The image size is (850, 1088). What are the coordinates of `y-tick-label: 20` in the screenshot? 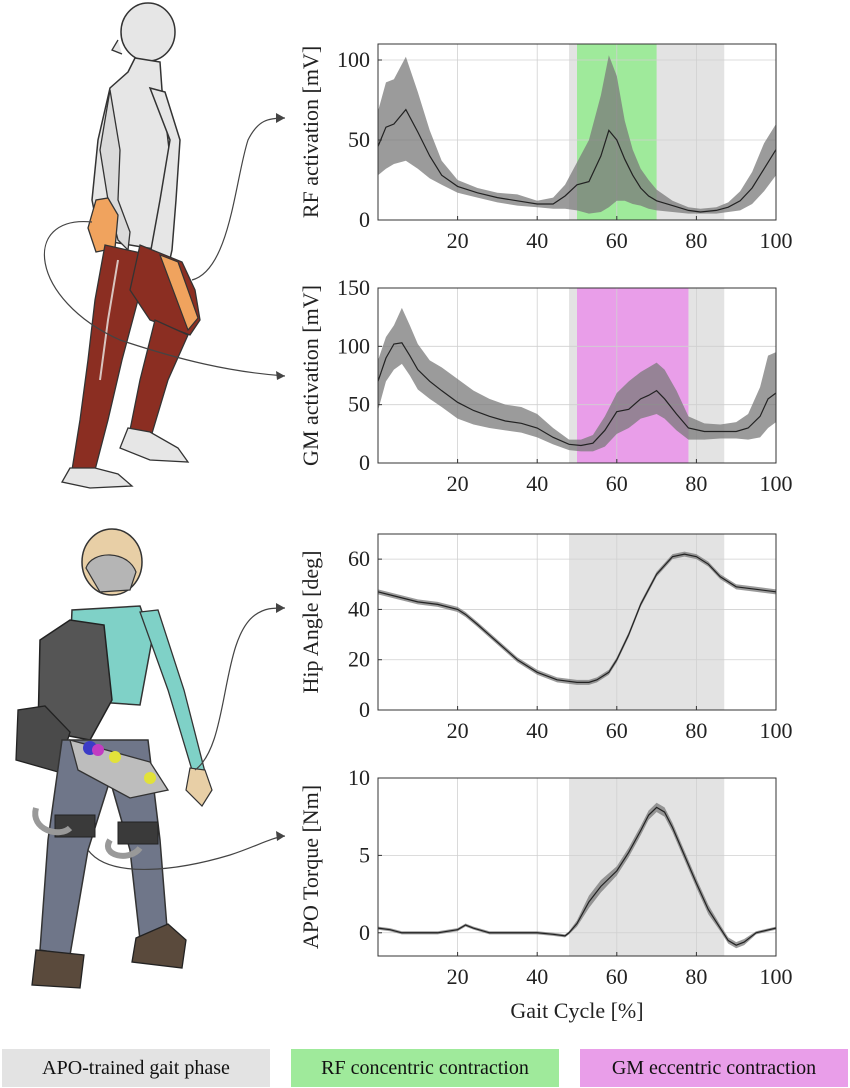 It's located at (359, 659).